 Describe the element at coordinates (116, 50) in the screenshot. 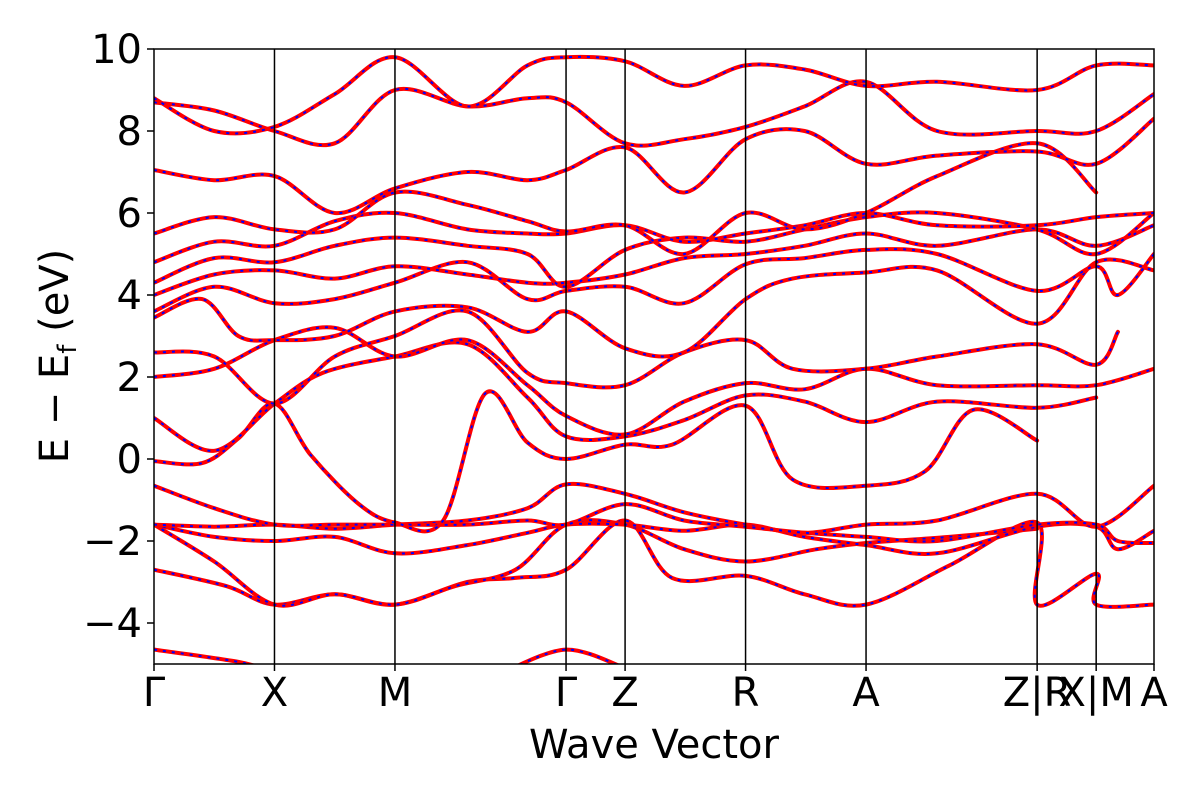

I see `y-tick-label-0: 10` at that location.